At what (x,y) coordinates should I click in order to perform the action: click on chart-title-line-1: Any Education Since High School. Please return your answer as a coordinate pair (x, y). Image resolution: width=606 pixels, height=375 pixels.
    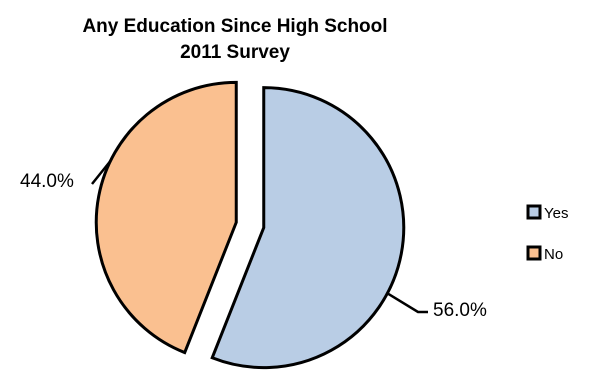
    Looking at the image, I should click on (234, 26).